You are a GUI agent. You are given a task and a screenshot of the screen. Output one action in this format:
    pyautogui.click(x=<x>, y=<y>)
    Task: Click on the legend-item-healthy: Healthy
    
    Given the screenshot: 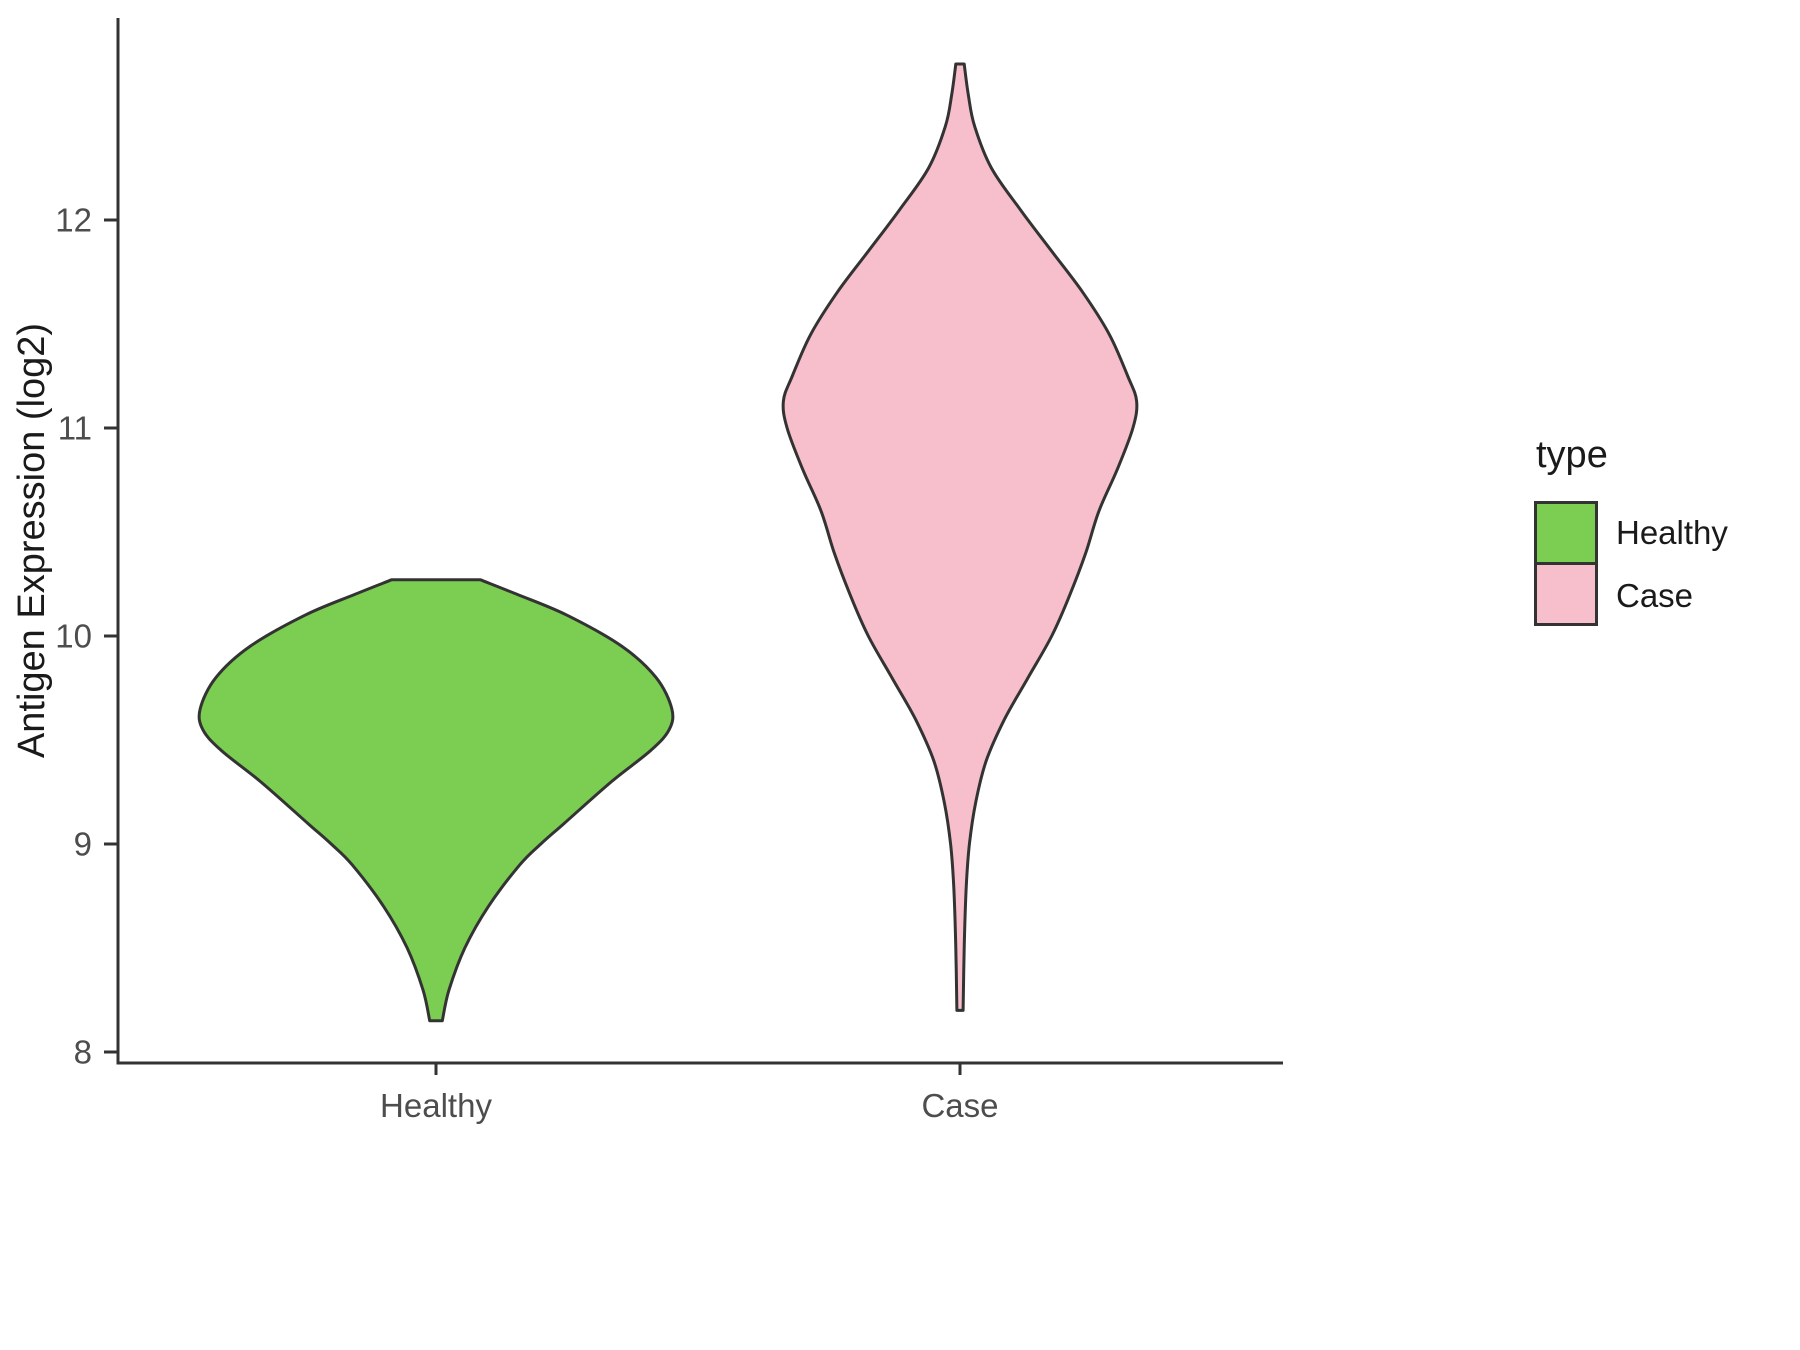 What is the action you would take?
    pyautogui.click(x=1631, y=533)
    